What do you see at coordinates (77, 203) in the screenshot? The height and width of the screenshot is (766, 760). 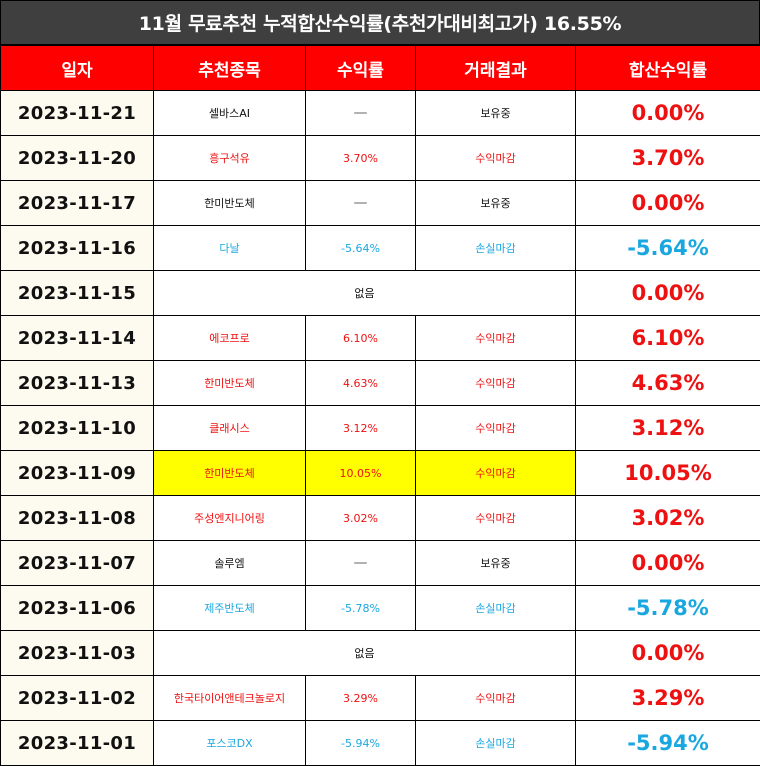 I see `date-cell: 2023-11-17` at bounding box center [77, 203].